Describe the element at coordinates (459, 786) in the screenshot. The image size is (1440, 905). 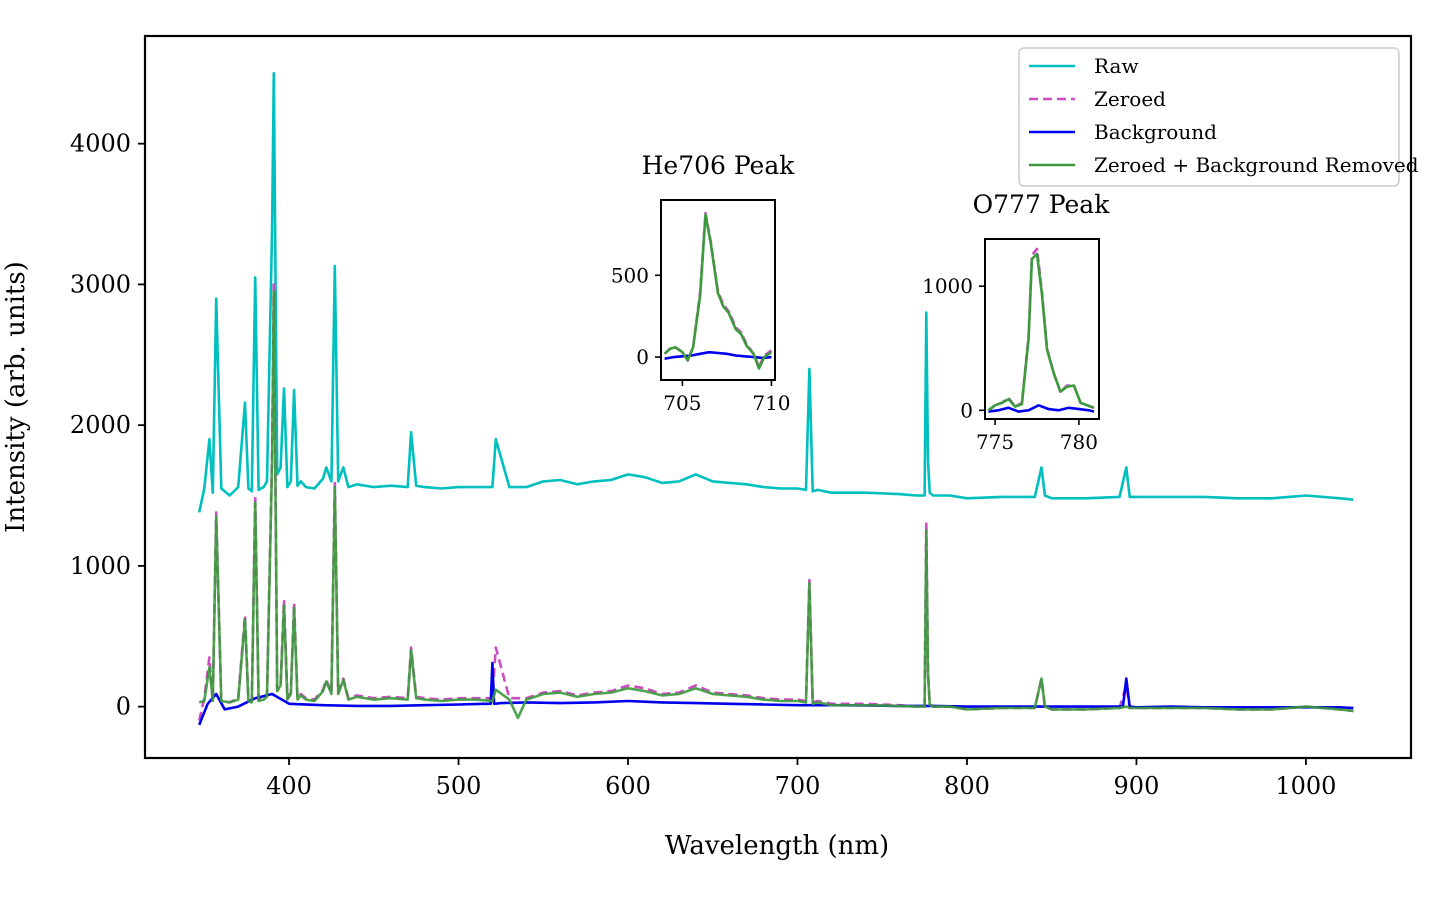
I see `x-tick-label: 500` at that location.